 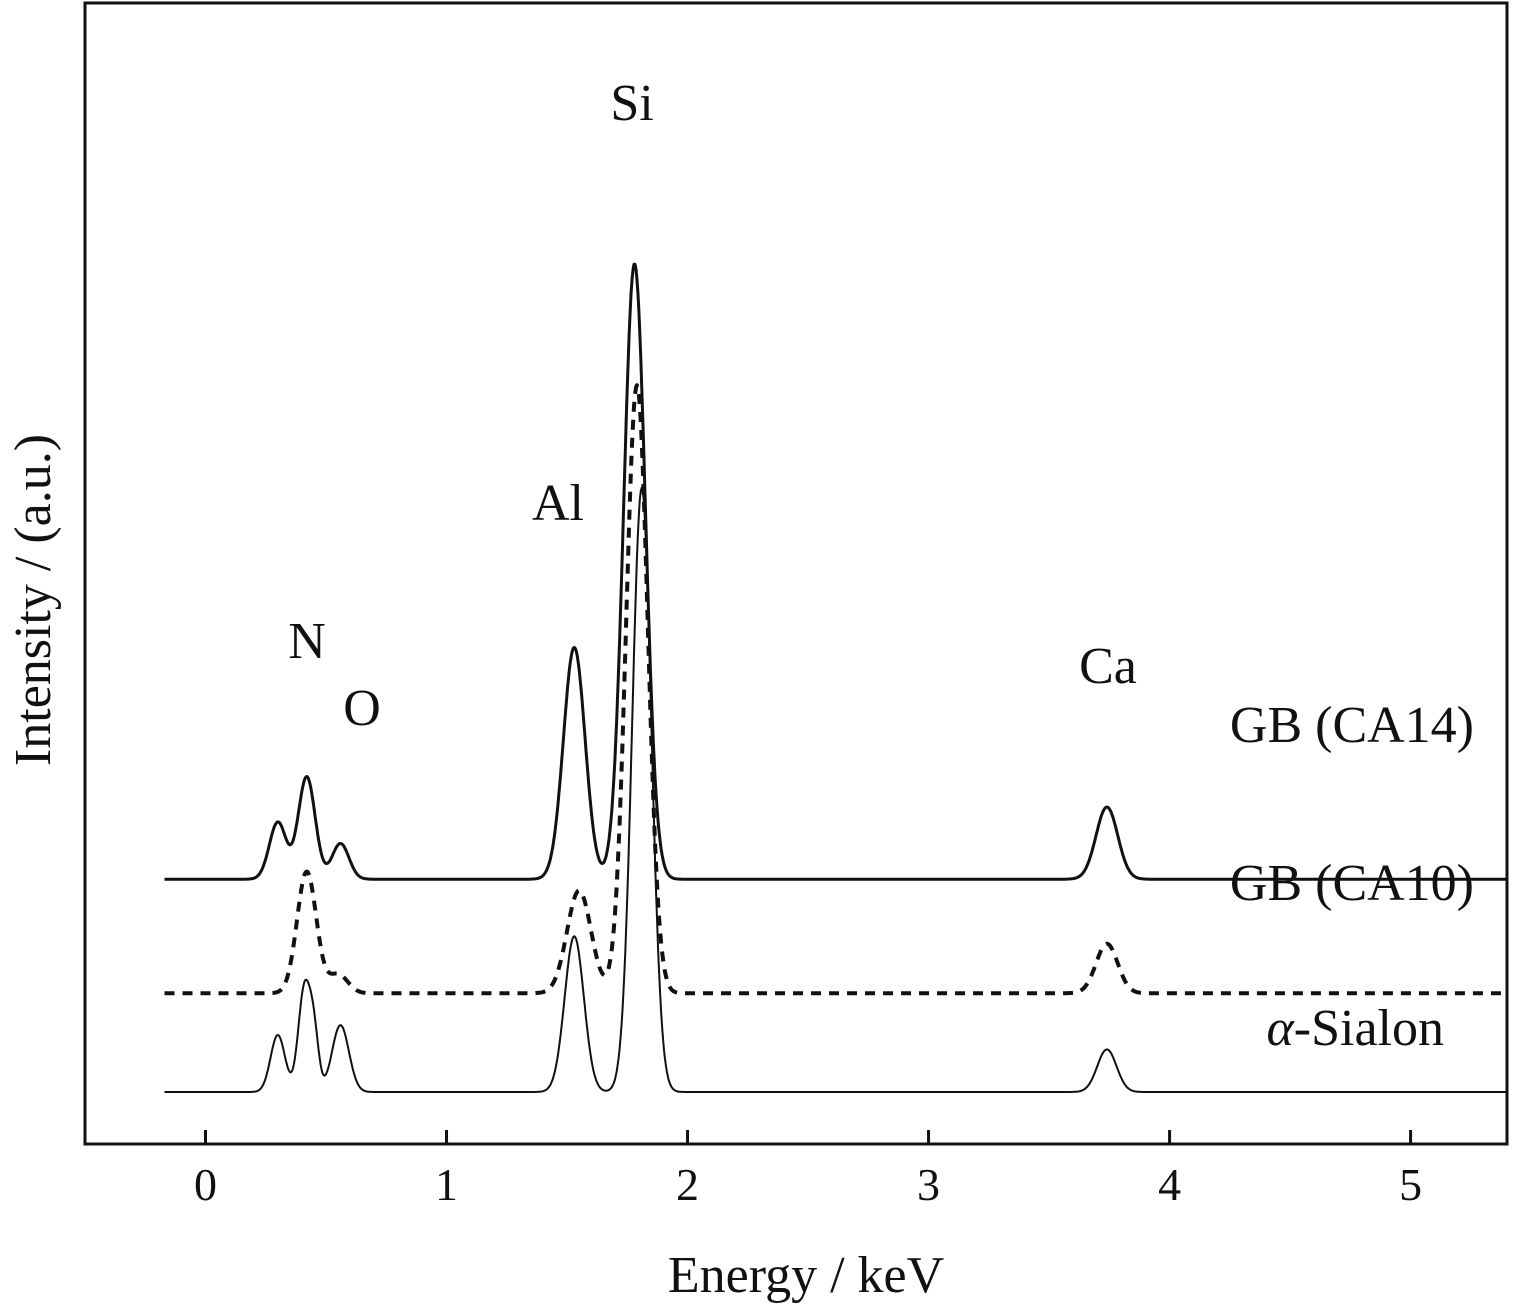 What do you see at coordinates (205, 1184) in the screenshot?
I see `x-tick-label: 0` at bounding box center [205, 1184].